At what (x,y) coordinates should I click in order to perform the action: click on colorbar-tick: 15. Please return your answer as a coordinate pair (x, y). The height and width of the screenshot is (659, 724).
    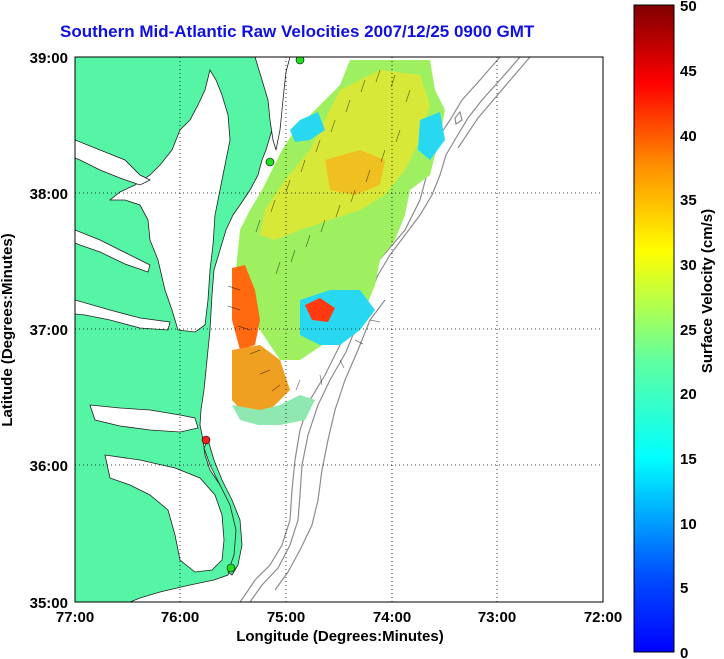
    Looking at the image, I should click on (688, 459).